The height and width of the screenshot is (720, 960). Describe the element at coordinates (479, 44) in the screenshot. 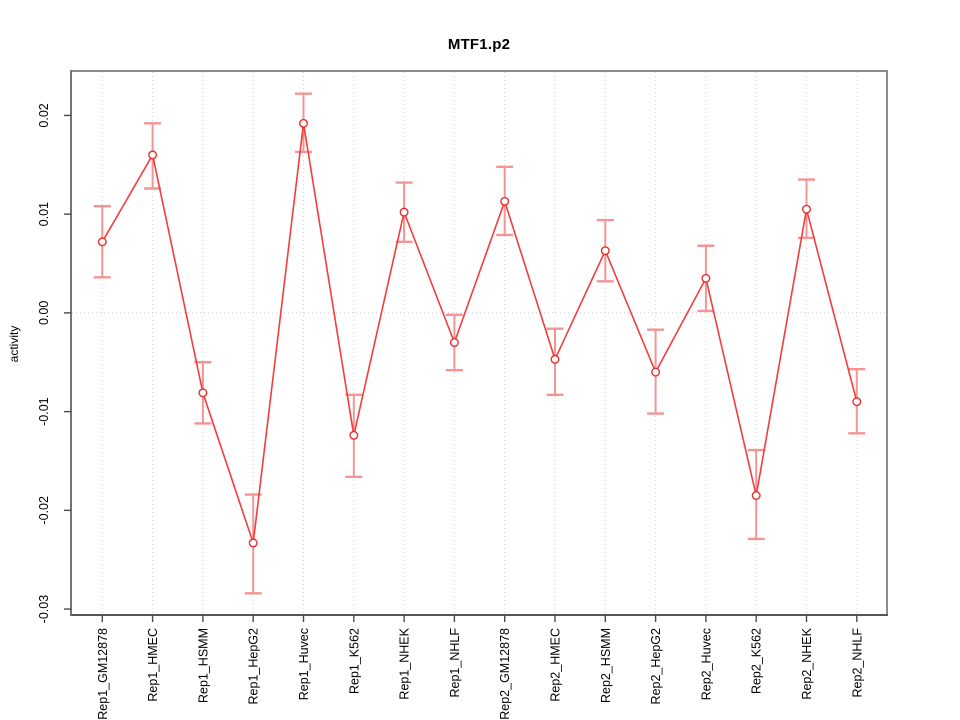

I see `chart-title: MTF1.p2` at that location.